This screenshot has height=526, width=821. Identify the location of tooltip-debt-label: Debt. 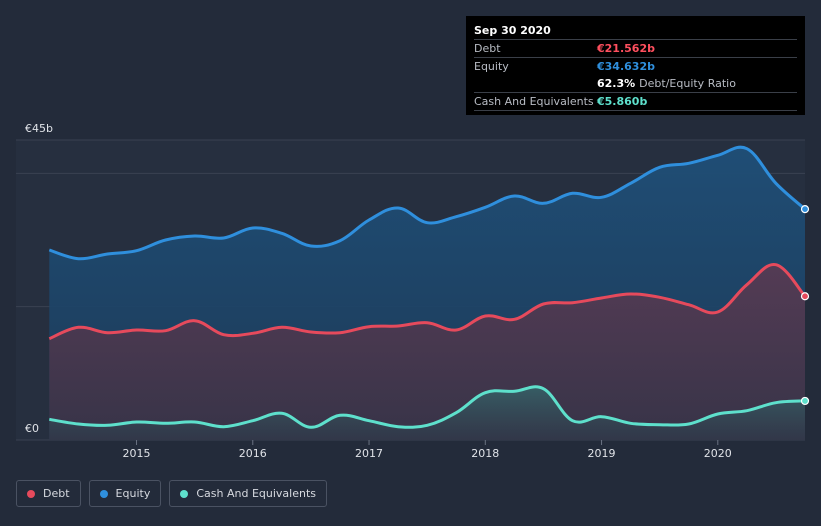
(487, 48).